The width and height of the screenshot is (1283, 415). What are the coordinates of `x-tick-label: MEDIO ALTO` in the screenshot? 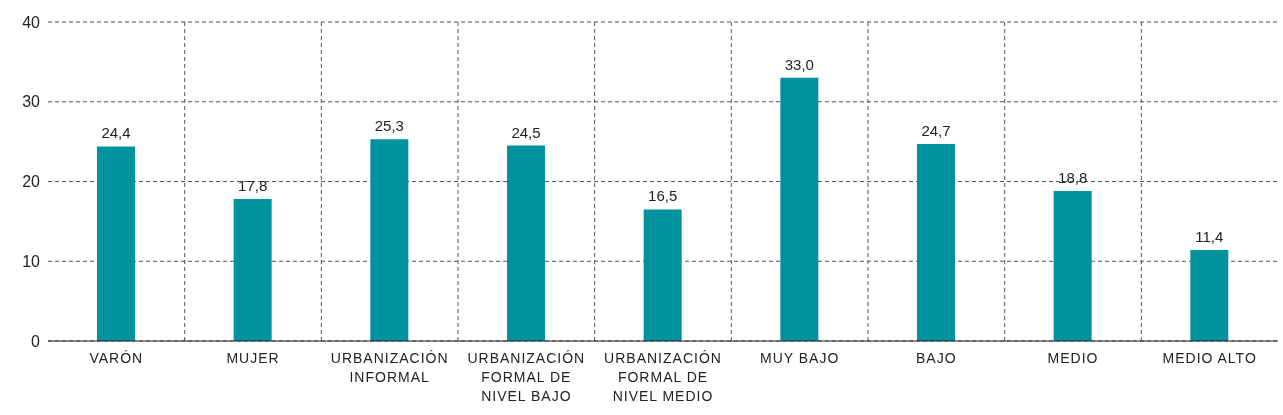 It's located at (1209, 358).